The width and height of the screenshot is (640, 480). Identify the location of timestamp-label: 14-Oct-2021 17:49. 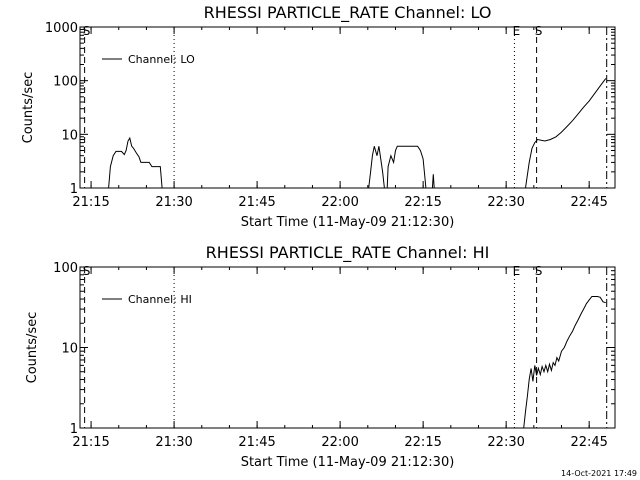
(599, 473).